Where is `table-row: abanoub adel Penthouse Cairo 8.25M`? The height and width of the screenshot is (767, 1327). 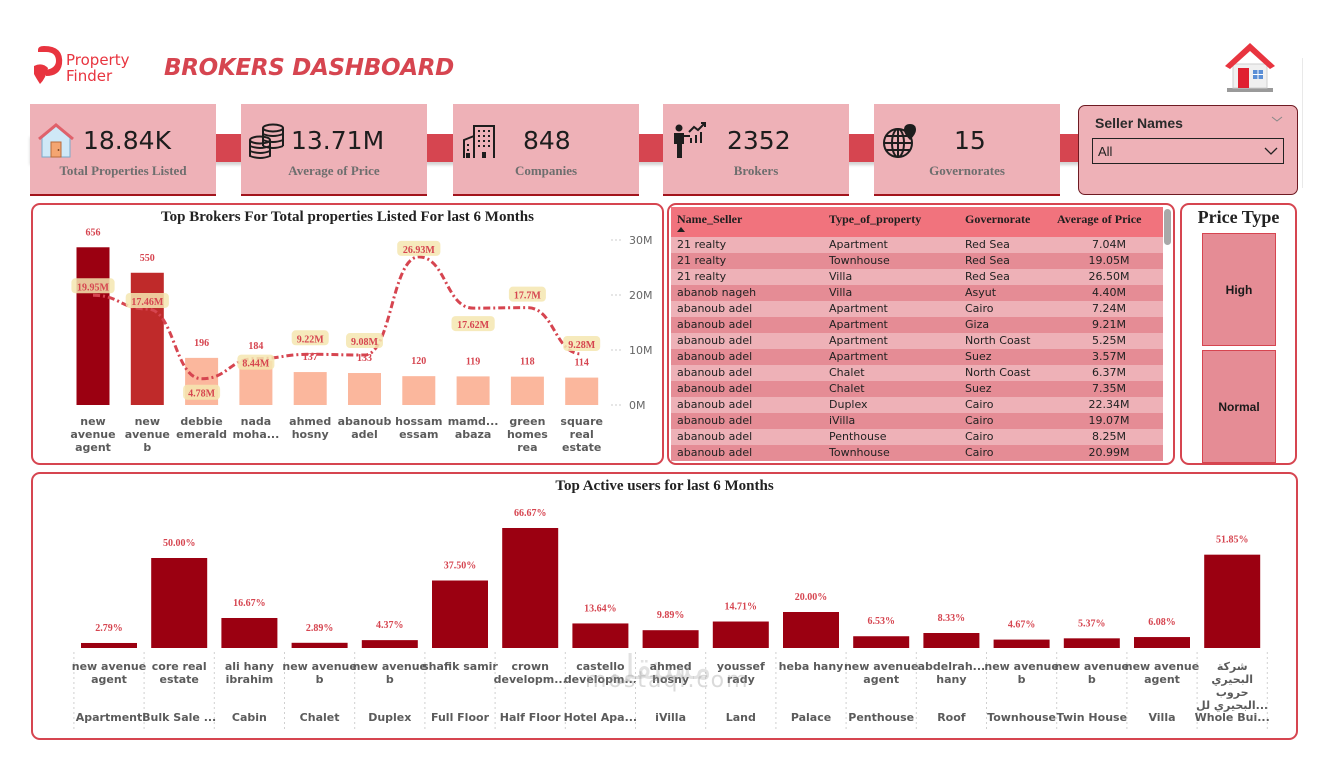
table-row: abanoub adel Penthouse Cairo 8.25M is located at coordinates (917, 437).